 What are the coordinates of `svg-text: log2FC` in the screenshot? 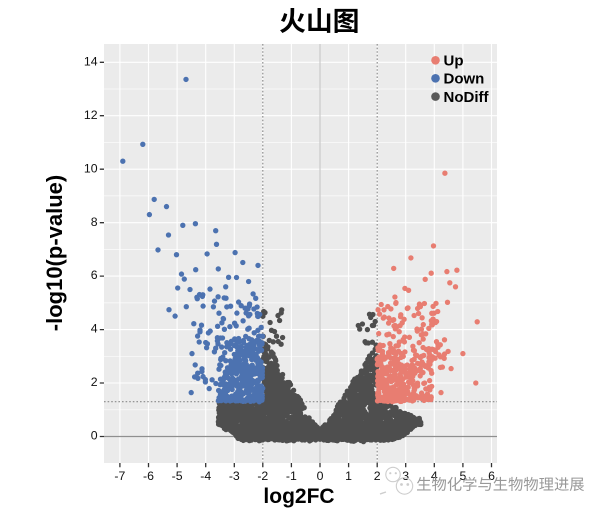 It's located at (298, 496).